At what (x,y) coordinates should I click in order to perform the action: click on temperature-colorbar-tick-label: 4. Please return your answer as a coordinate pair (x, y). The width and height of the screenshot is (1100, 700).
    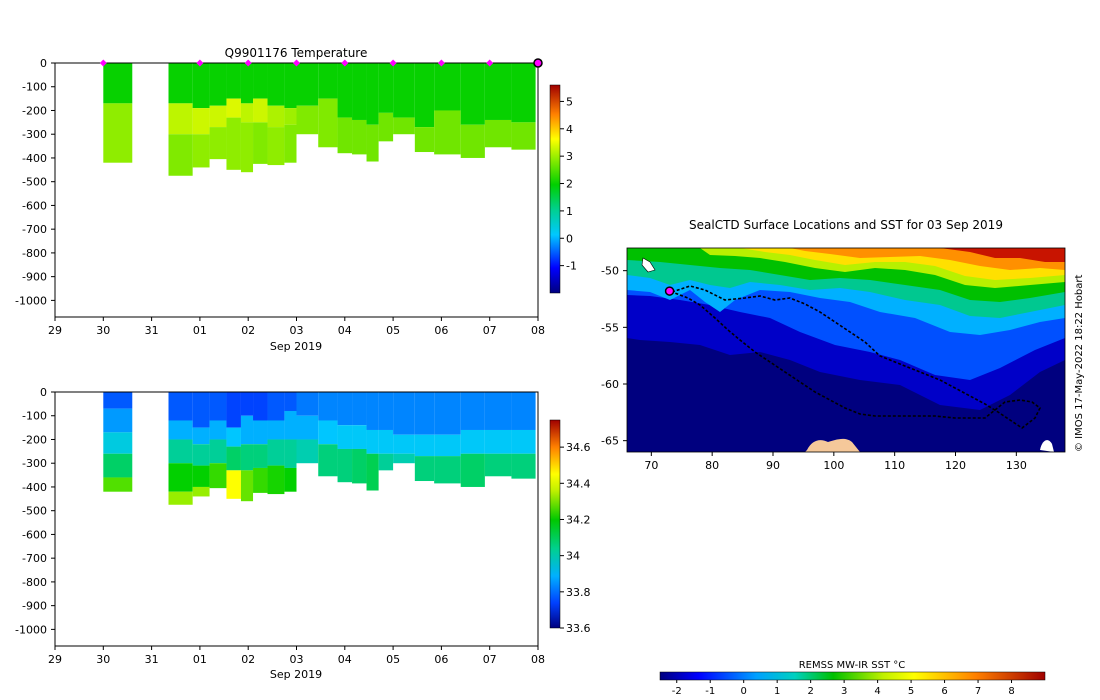
    Looking at the image, I should click on (569, 129).